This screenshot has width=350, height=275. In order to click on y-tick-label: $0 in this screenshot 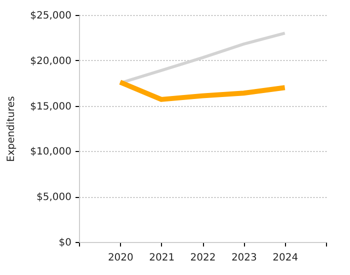, I will do `click(65, 243)`.